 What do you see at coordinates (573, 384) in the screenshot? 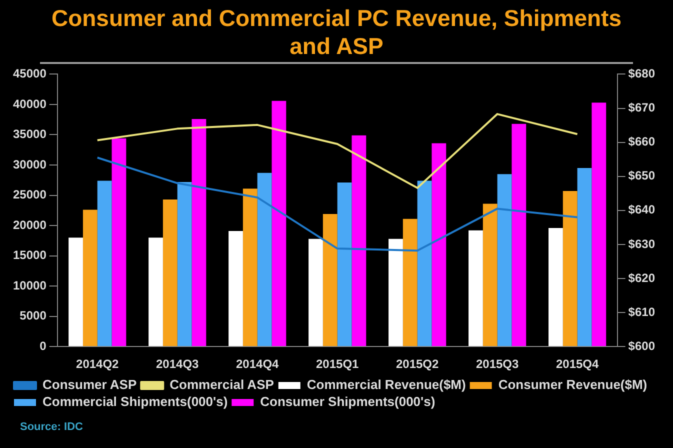
I see `legend-label: Consumer Revenue($M)` at bounding box center [573, 384].